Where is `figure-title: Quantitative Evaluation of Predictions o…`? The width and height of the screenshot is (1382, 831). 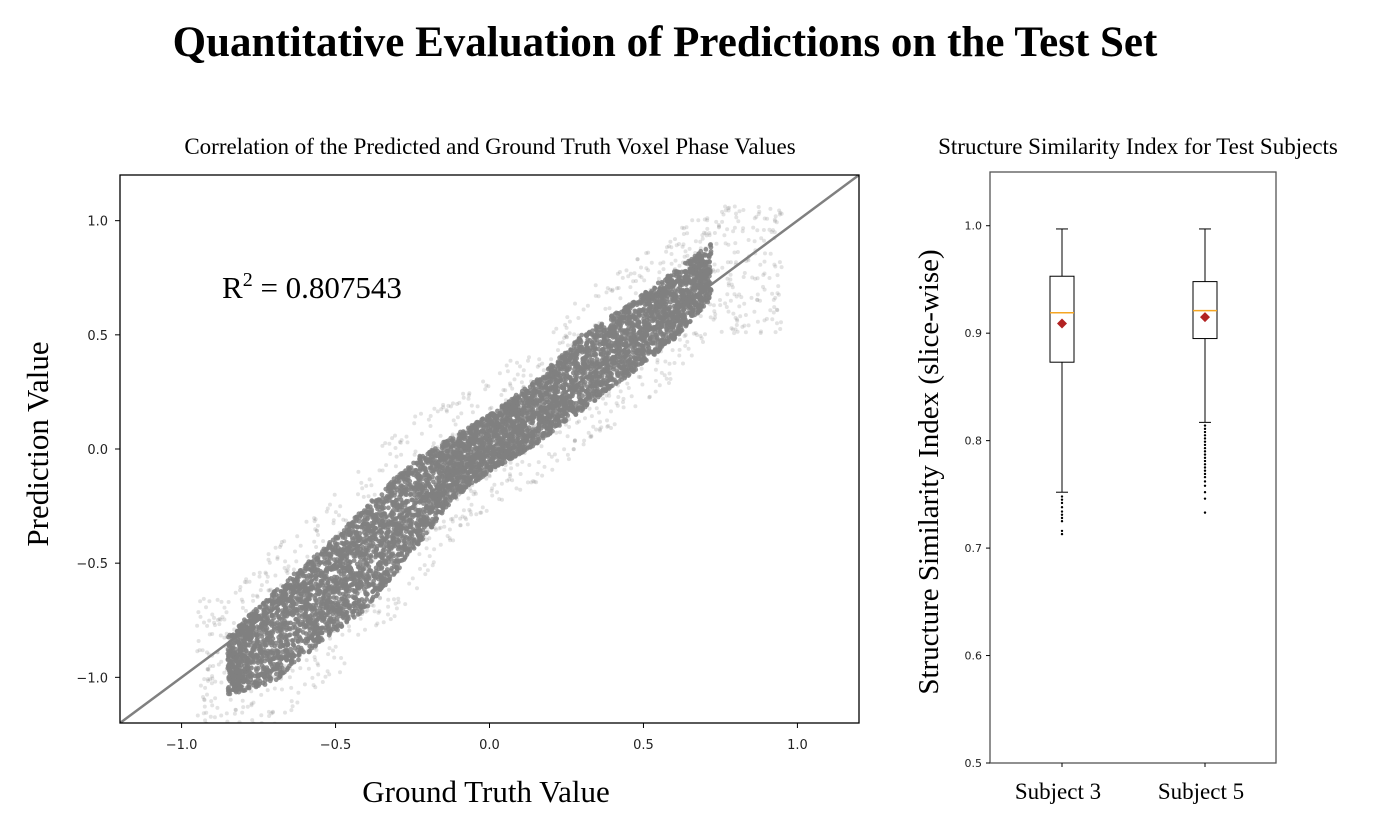 figure-title: Quantitative Evaluation of Predictions o… is located at coordinates (665, 42).